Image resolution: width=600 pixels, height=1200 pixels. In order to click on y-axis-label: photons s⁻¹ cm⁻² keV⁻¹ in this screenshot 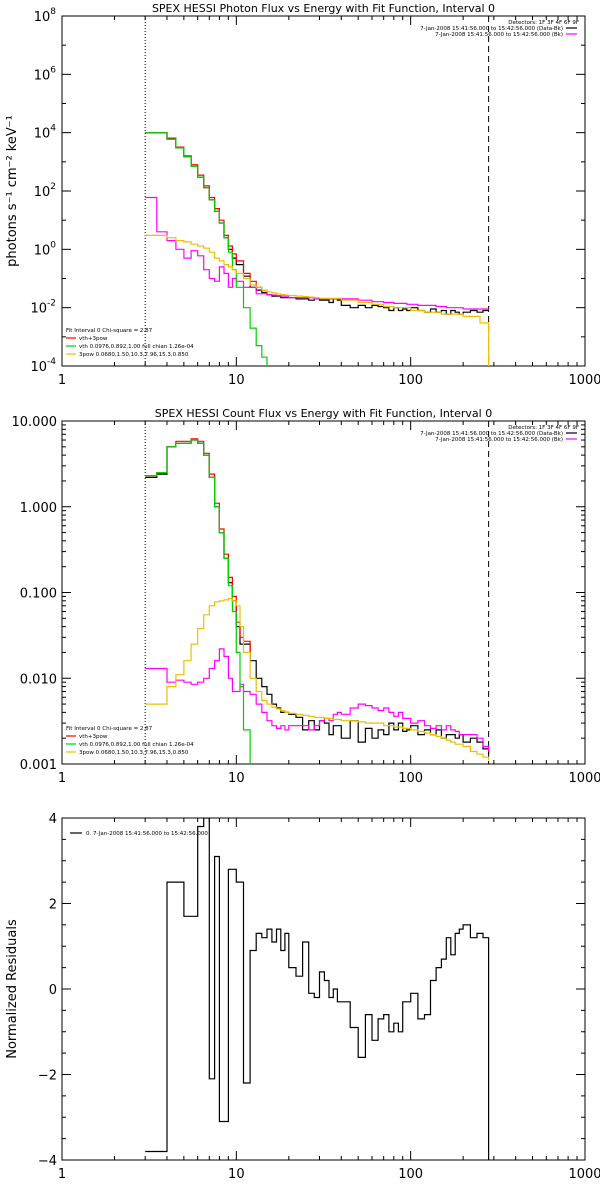, I will do `click(12, 191)`.